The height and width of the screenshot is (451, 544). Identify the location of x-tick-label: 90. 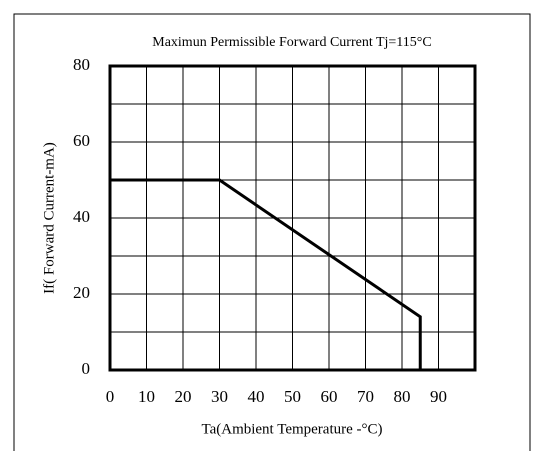
(438, 396).